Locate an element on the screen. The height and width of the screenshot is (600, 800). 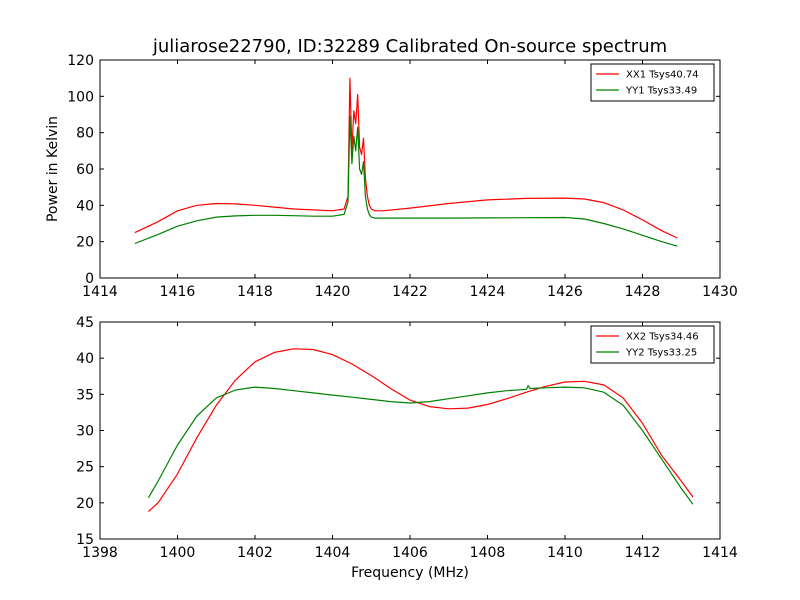
legend: XX2 Tsys34.46 YY2 Tsys33.25 is located at coordinates (652, 344).